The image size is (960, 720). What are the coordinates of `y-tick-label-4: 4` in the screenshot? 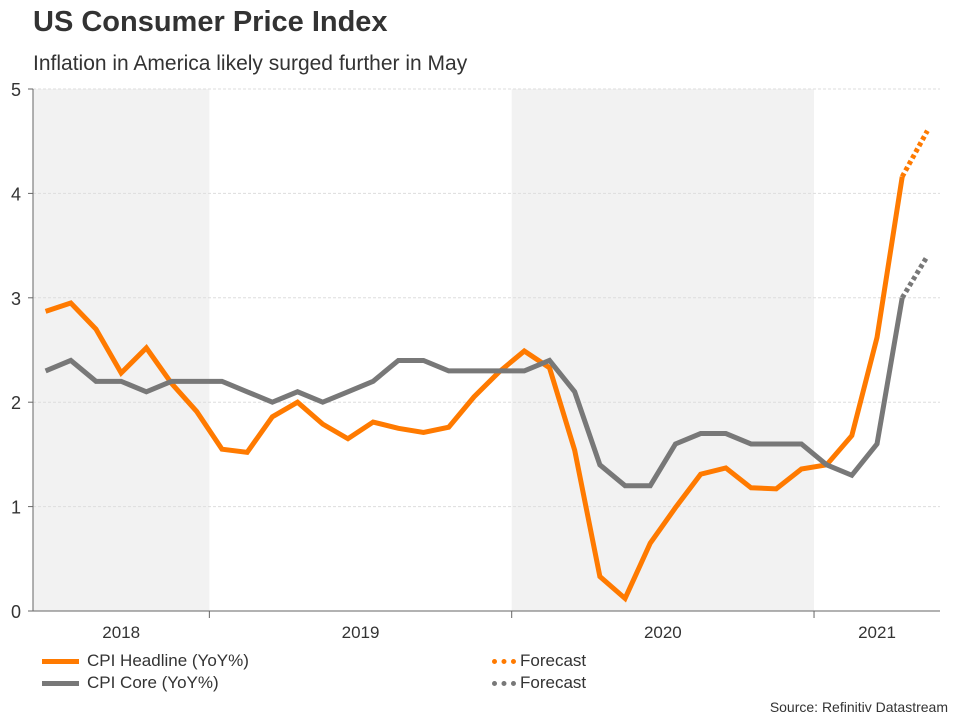 It's located at (16, 194).